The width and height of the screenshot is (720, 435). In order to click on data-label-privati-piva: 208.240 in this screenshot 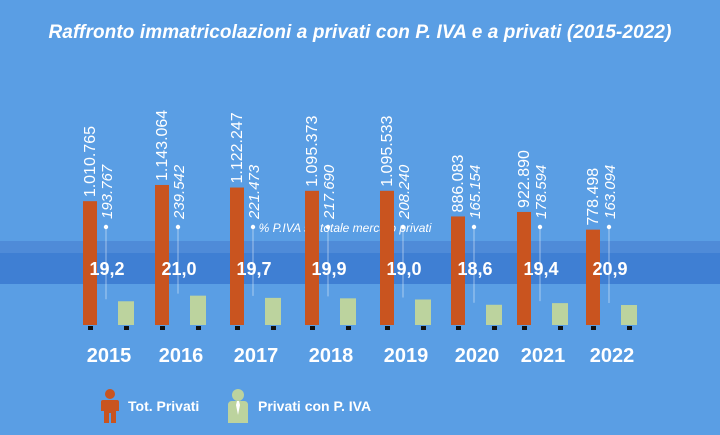, I will do `click(404, 192)`.